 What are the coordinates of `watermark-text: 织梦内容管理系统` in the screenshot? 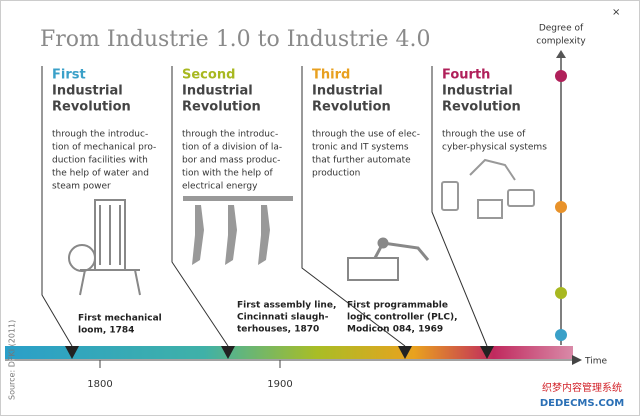 It's located at (582, 387).